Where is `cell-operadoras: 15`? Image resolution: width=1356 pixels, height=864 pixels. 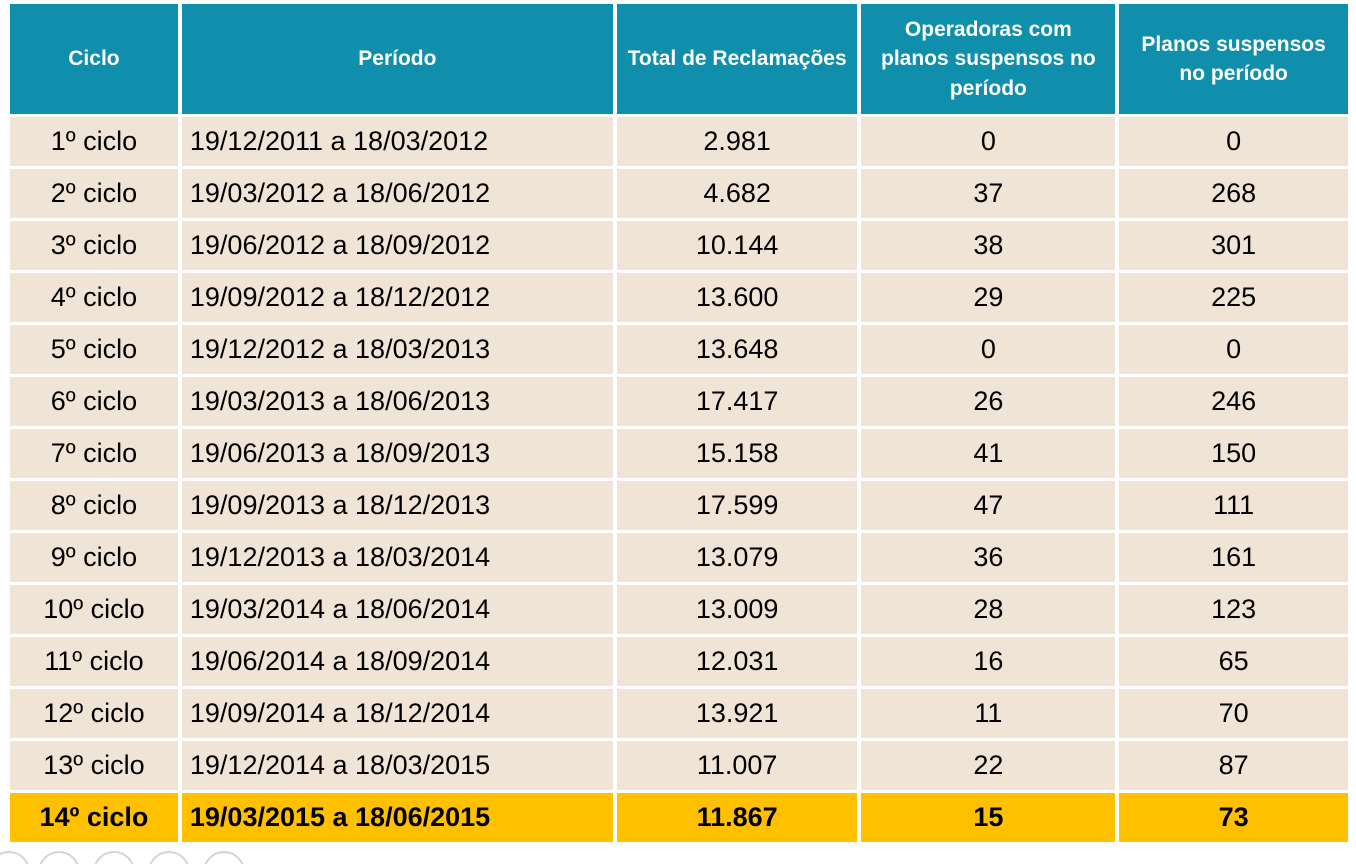 cell-operadoras: 15 is located at coordinates (988, 817).